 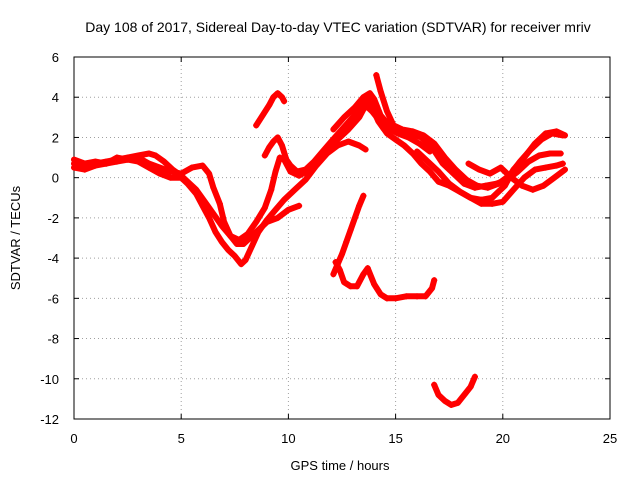 I want to click on x-tick-label: 5, so click(x=181, y=438).